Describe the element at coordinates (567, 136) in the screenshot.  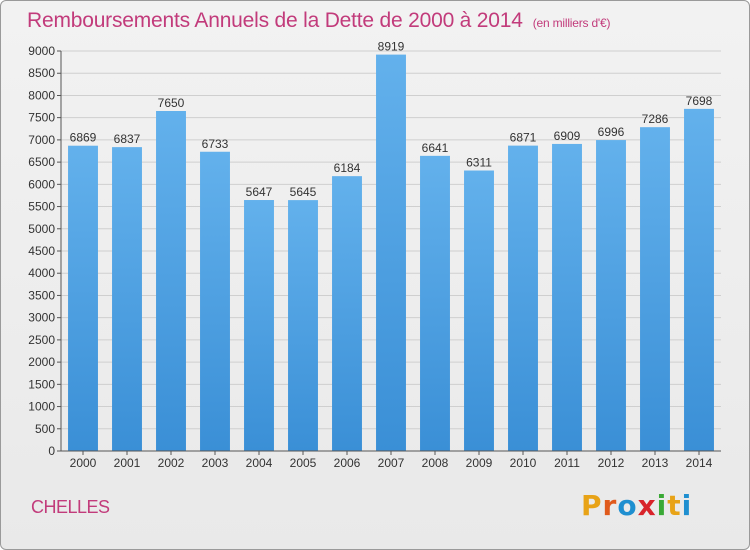
I see `bar-value-label: 6909` at that location.